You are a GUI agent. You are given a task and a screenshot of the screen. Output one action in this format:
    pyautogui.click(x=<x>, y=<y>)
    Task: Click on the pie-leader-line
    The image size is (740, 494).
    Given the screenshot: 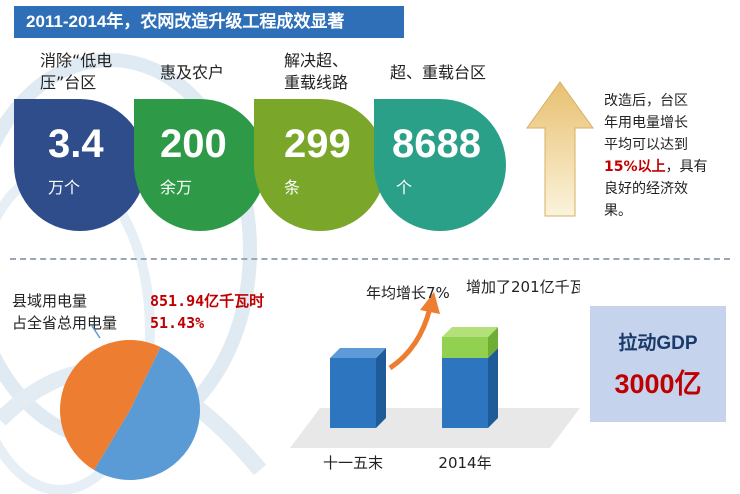 What is the action you would take?
    pyautogui.click(x=96, y=332)
    